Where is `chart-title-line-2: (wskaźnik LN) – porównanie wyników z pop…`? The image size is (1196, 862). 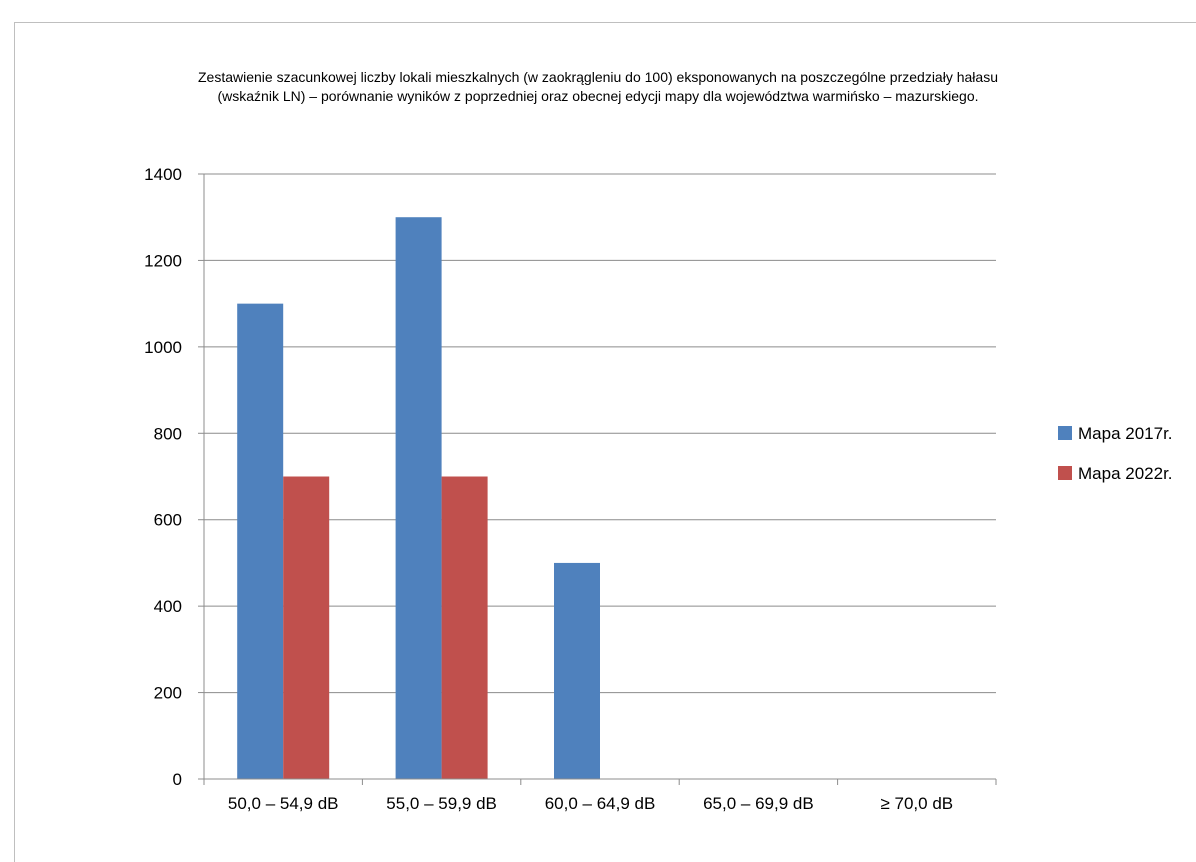 chart-title-line-2: (wskaźnik LN) – porównanie wyników z pop… is located at coordinates (598, 96).